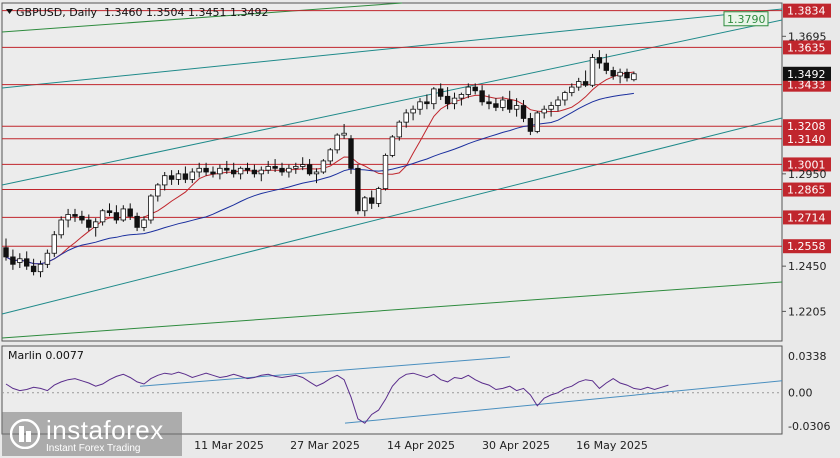 The height and width of the screenshot is (458, 840). What do you see at coordinates (229, 445) in the screenshot?
I see `date-label: 11 Mar 2025` at bounding box center [229, 445].